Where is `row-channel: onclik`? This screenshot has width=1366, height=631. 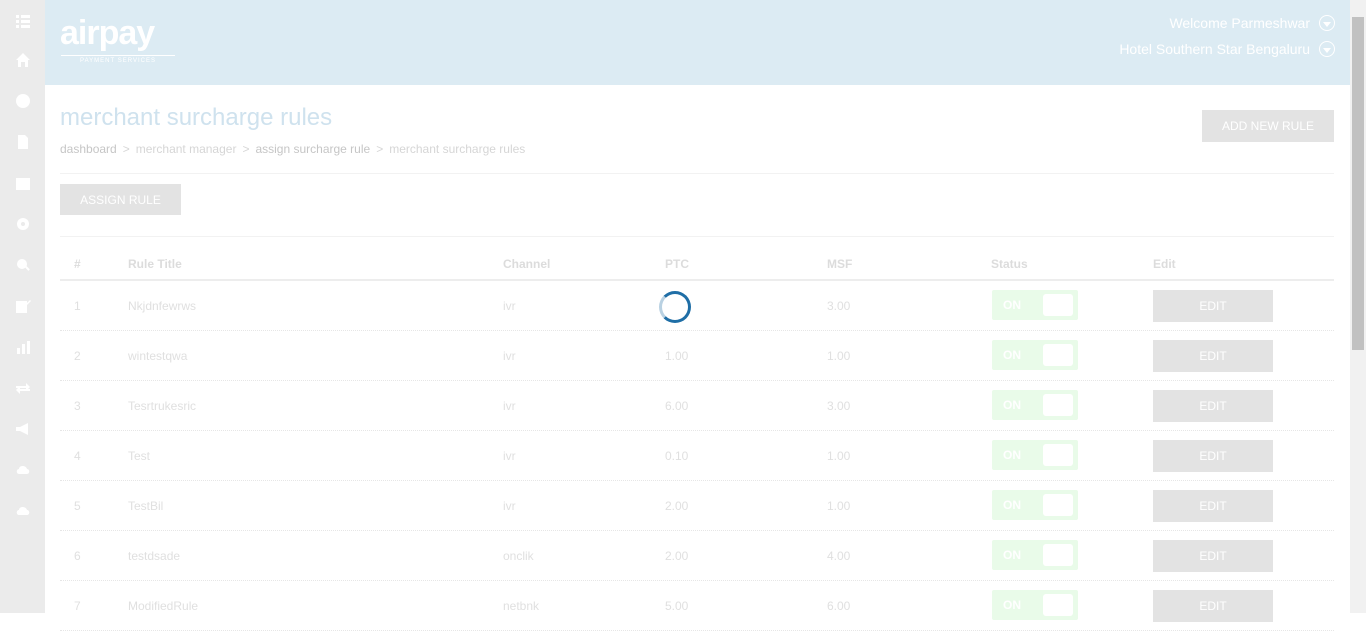
row-channel: onclik is located at coordinates (518, 556).